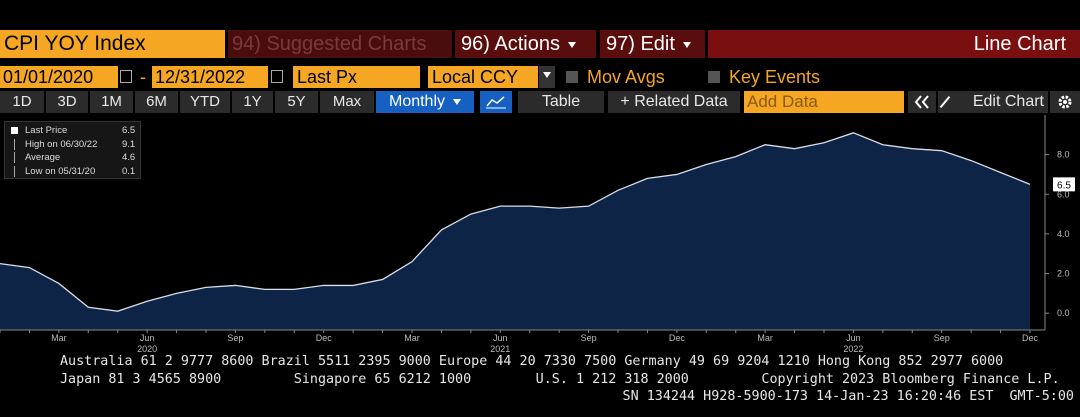  I want to click on view-title: Line Chart, so click(894, 44).